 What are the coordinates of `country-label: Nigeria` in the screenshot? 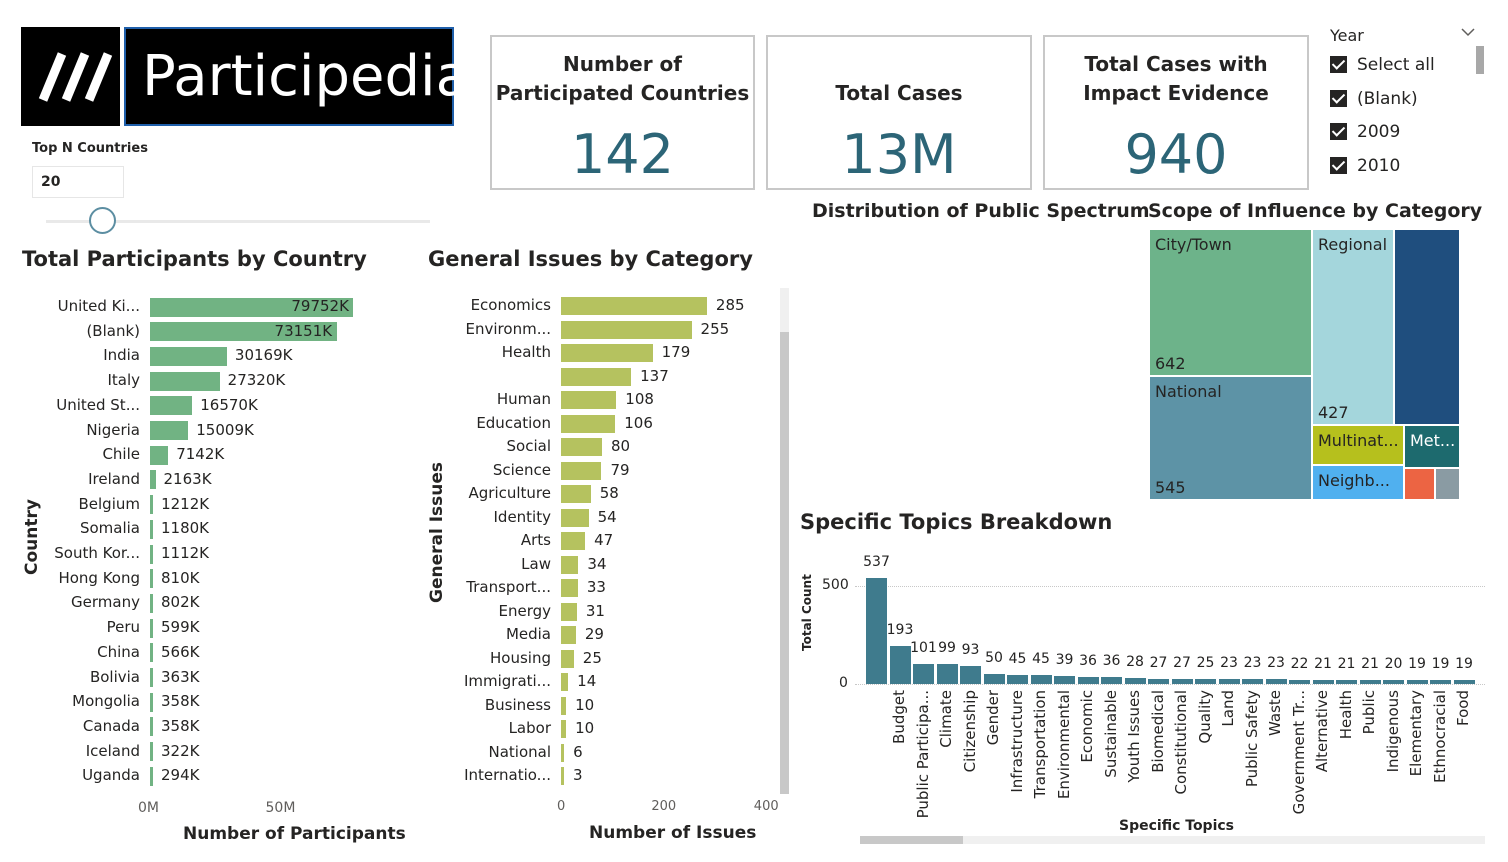 It's located at (113, 429).